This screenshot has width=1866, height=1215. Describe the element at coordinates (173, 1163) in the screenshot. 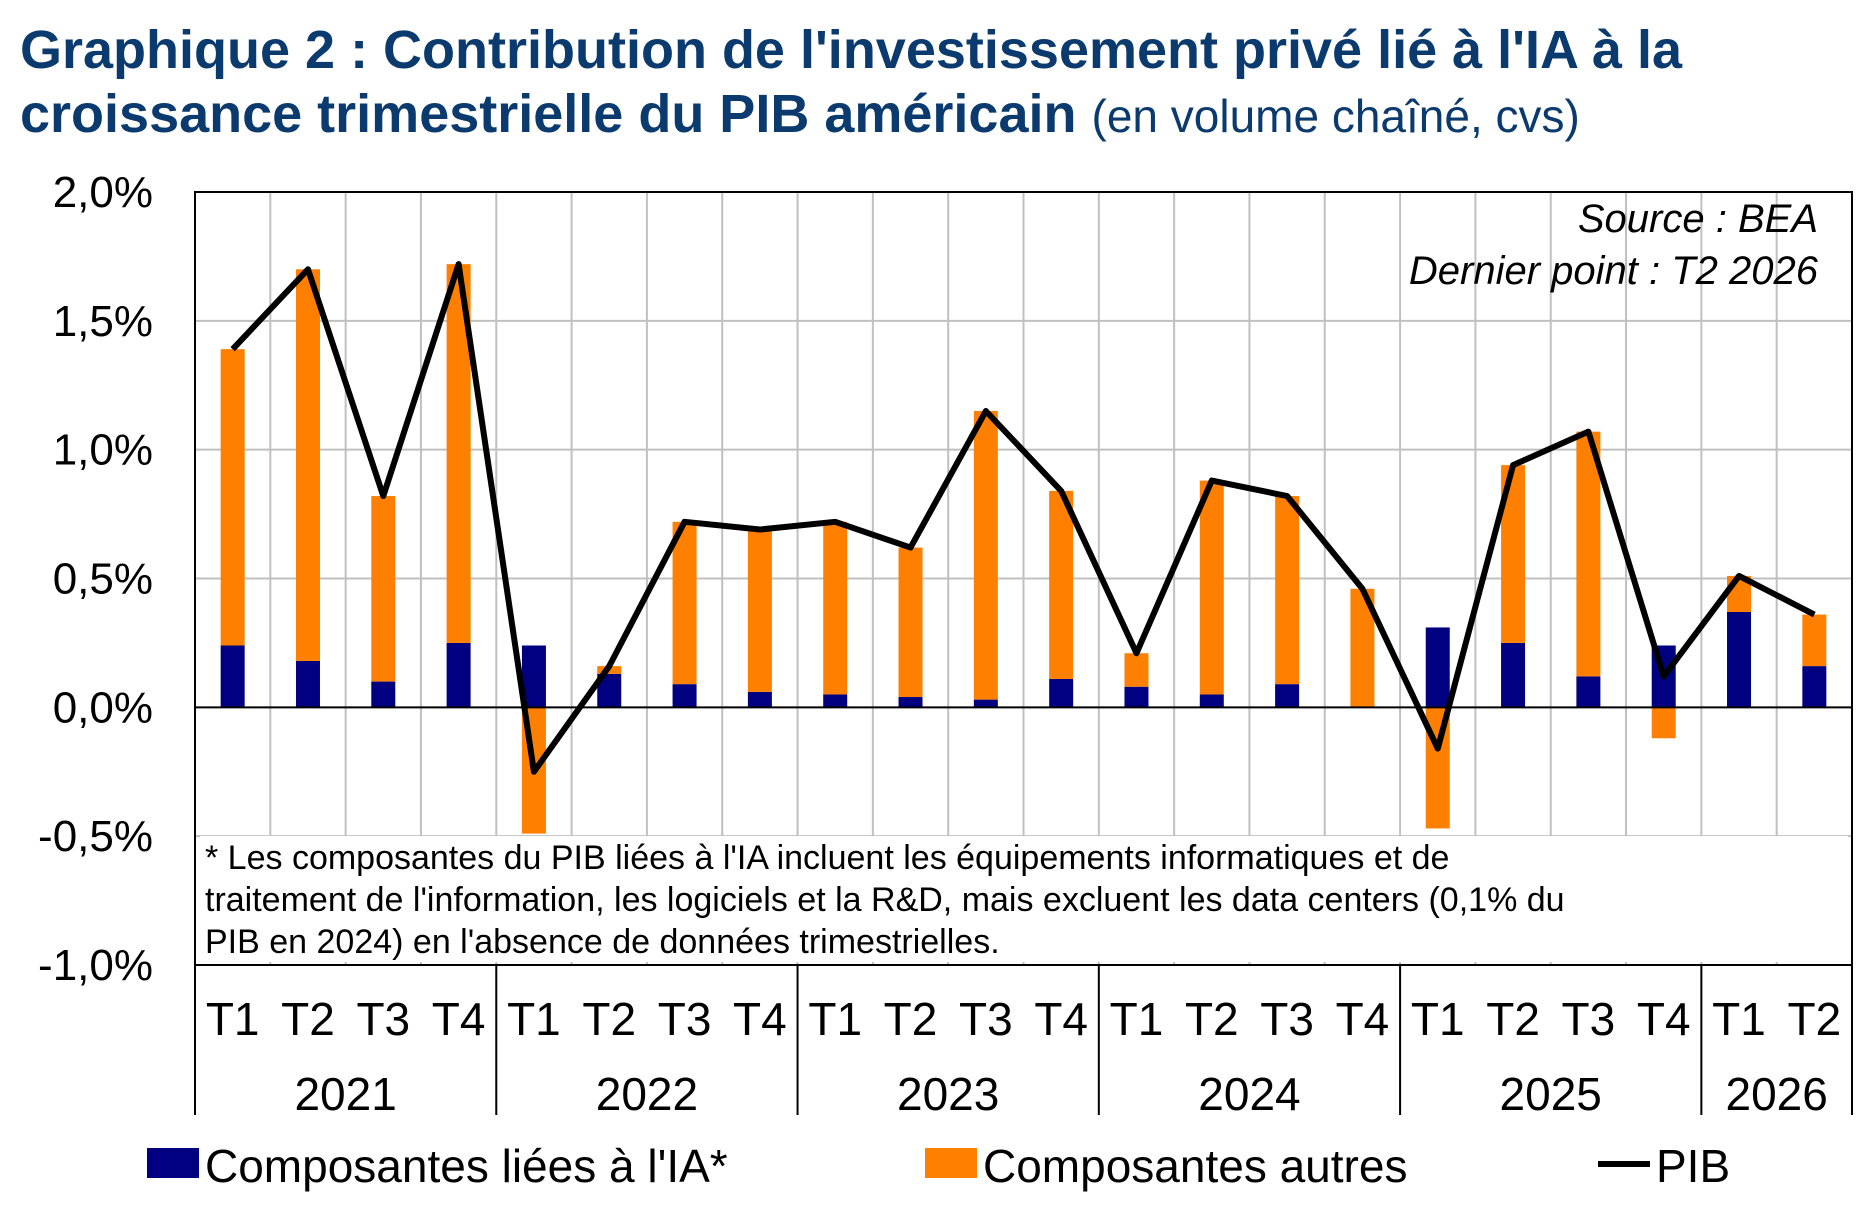

I see `legend-ai-swatch` at that location.